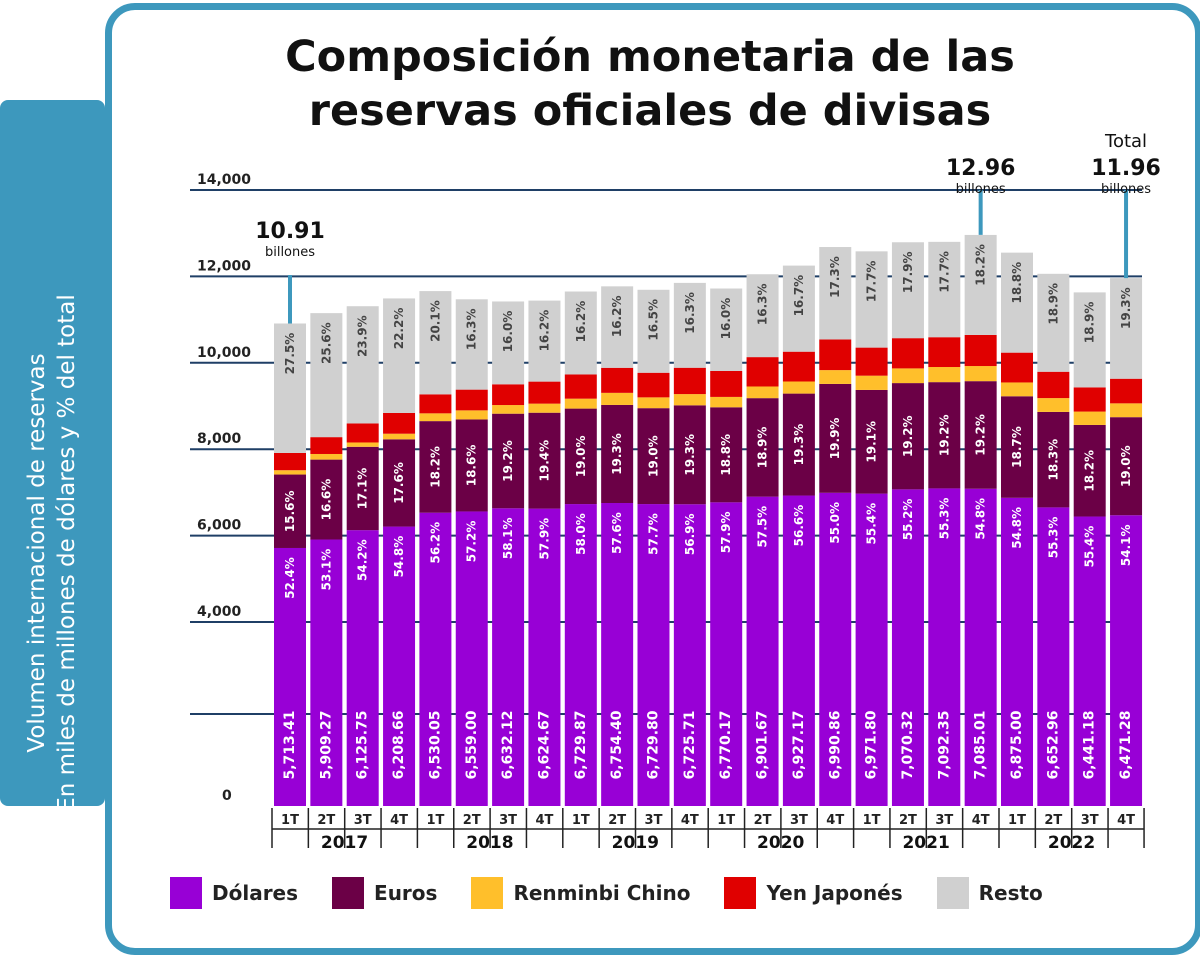 This screenshot has width=1200, height=956. I want to click on data-label-euros-pct: 18.6%, so click(472, 466).